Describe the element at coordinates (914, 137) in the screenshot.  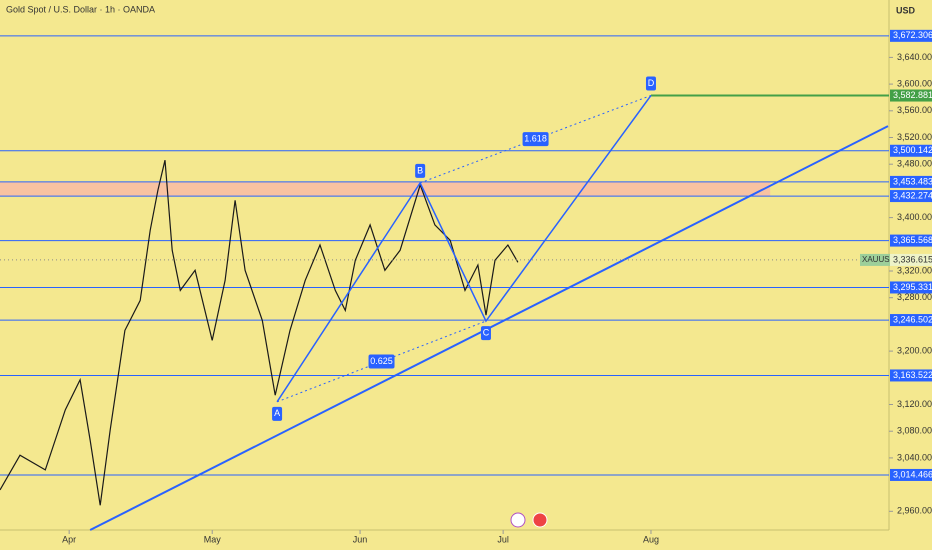
I see `y-tick-label: 3,520.000` at that location.